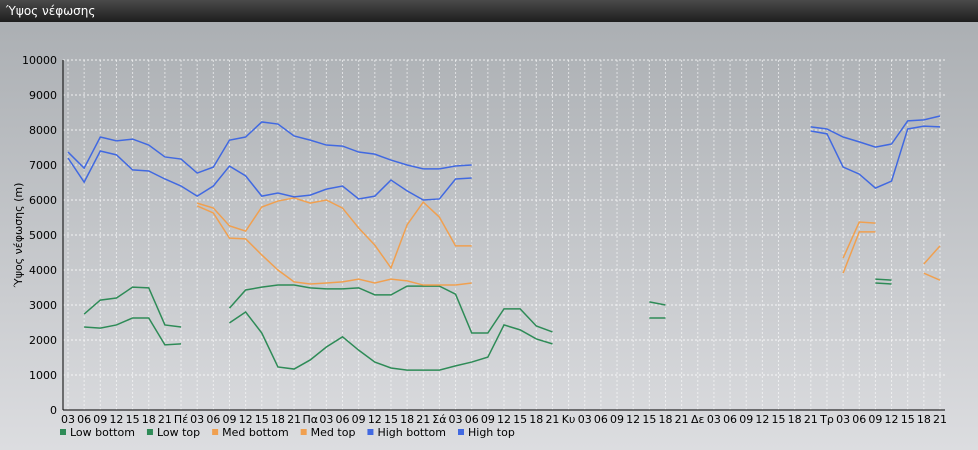 The height and width of the screenshot is (450, 978). I want to click on y-tick-label: 4000, so click(43, 270).